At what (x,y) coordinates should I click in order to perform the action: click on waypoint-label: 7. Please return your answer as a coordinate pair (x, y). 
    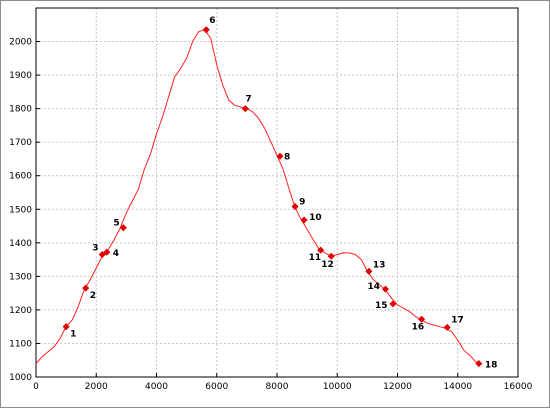
    Looking at the image, I should click on (248, 100).